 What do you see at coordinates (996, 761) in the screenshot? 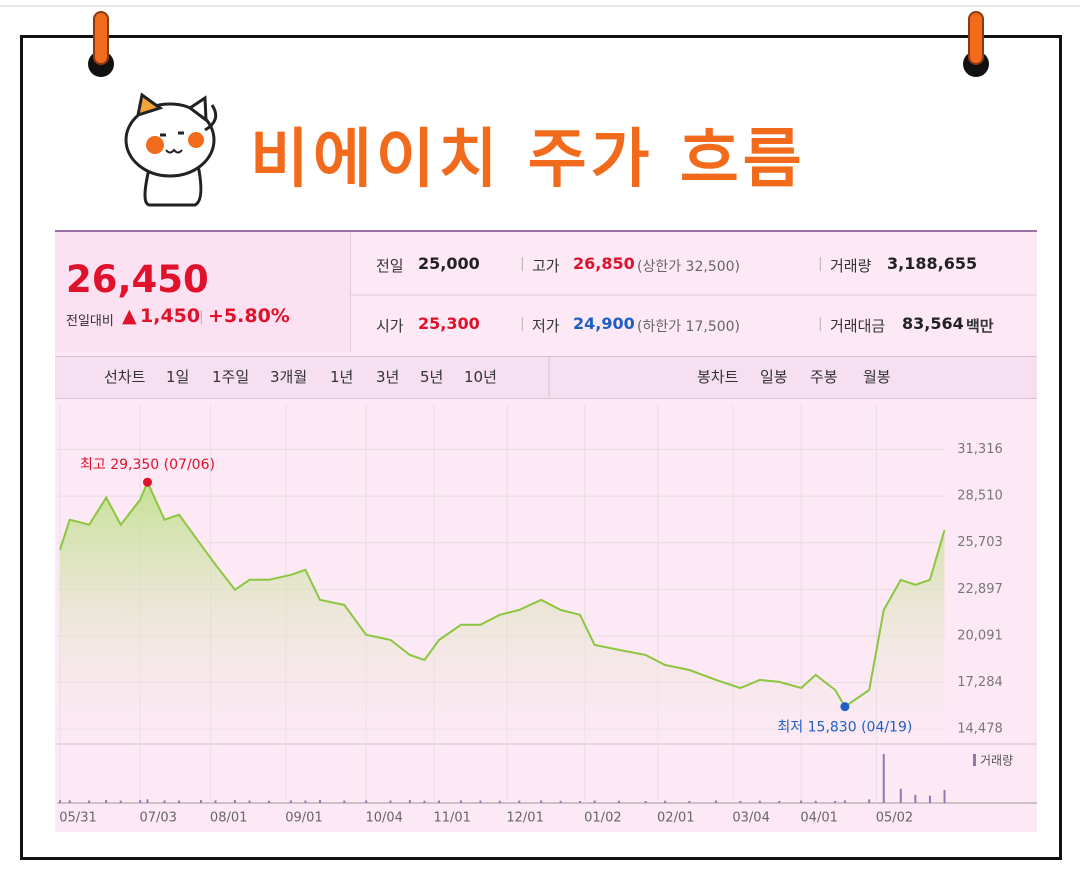
I see `legend-label: 거래량` at bounding box center [996, 761].